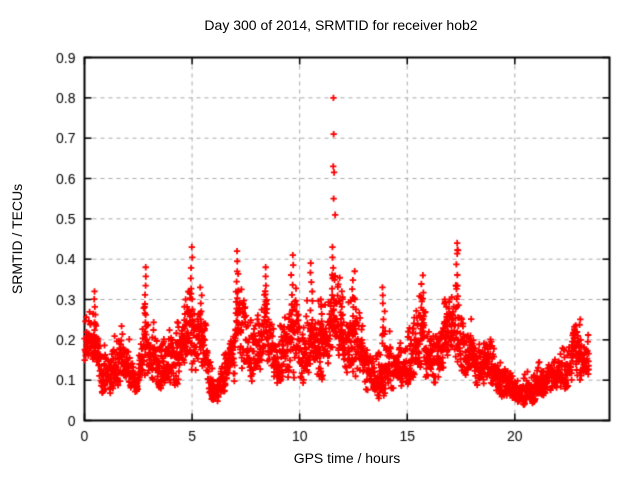  I want to click on x-axis-label: GPS time / hours, so click(347, 458).